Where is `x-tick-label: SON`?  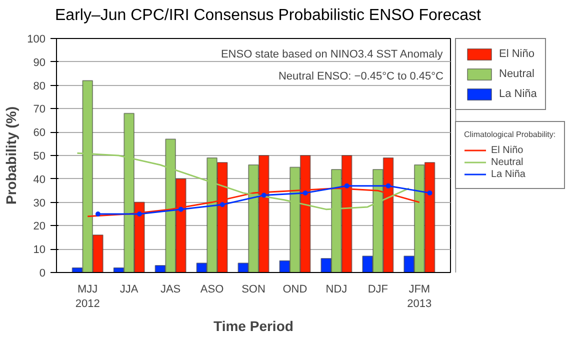
x-tick-label: SON is located at coordinates (254, 290).